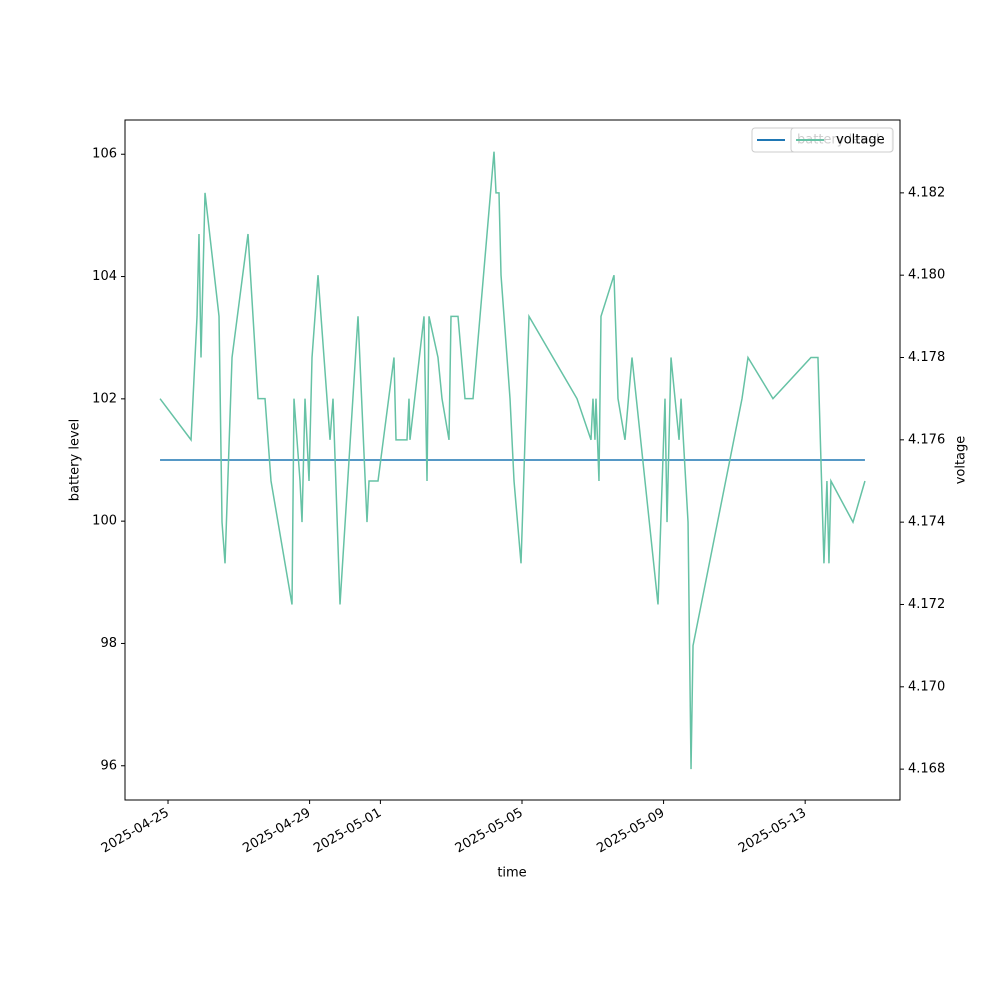  I want to click on y-tick-label: 106, so click(104, 154).